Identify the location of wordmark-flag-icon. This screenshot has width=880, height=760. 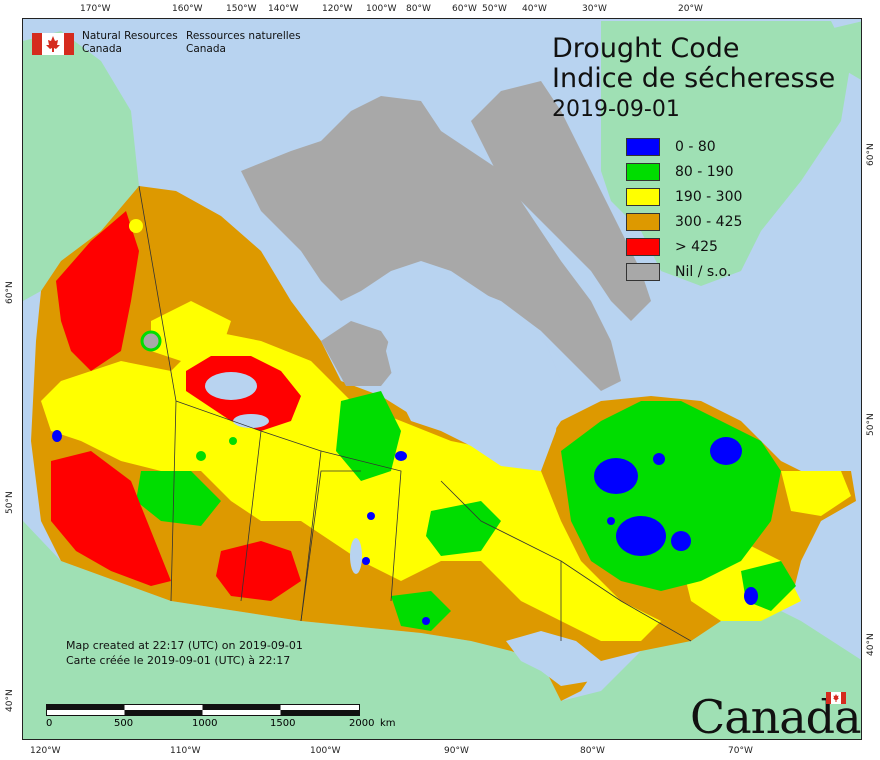
(836, 698).